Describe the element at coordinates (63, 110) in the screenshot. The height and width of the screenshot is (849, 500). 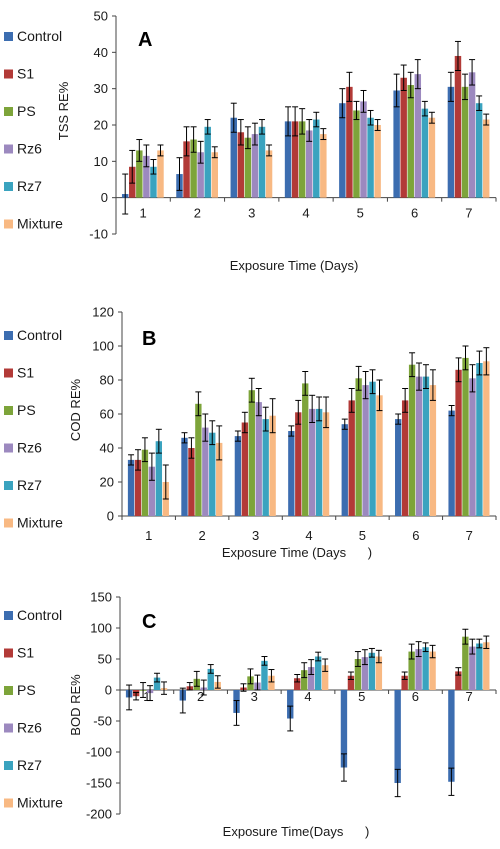
I see `y-axis-label: TSS RE%` at that location.